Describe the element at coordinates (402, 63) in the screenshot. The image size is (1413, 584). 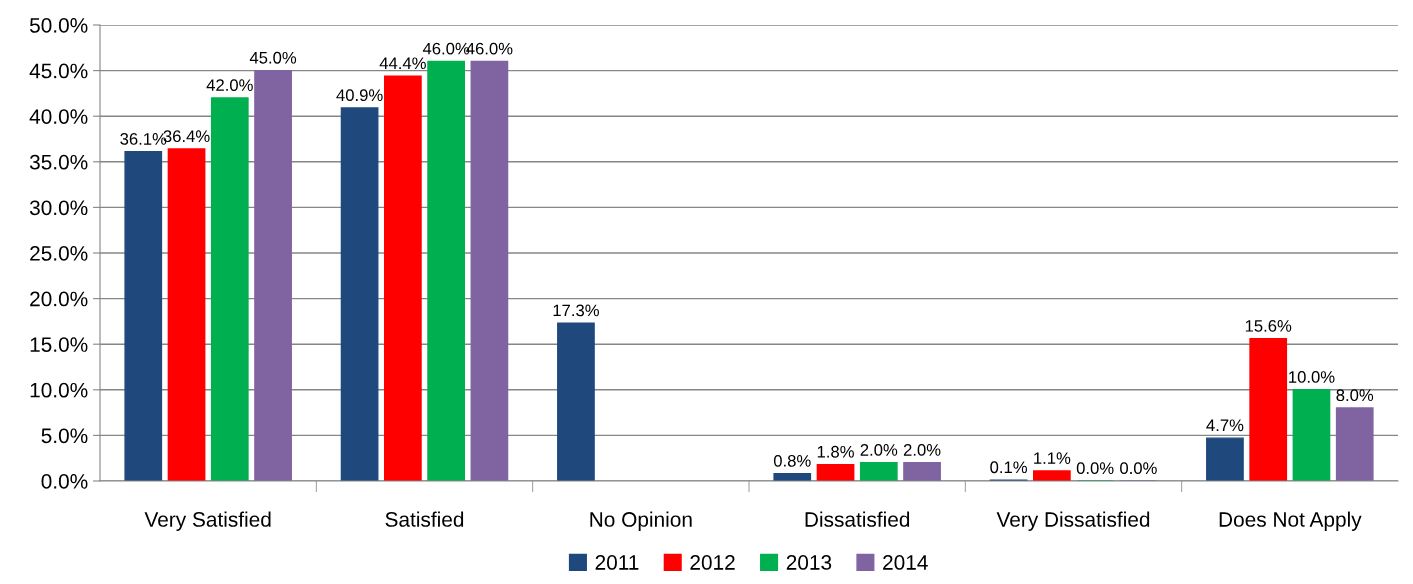
I see `data-label: 44.4%` at that location.